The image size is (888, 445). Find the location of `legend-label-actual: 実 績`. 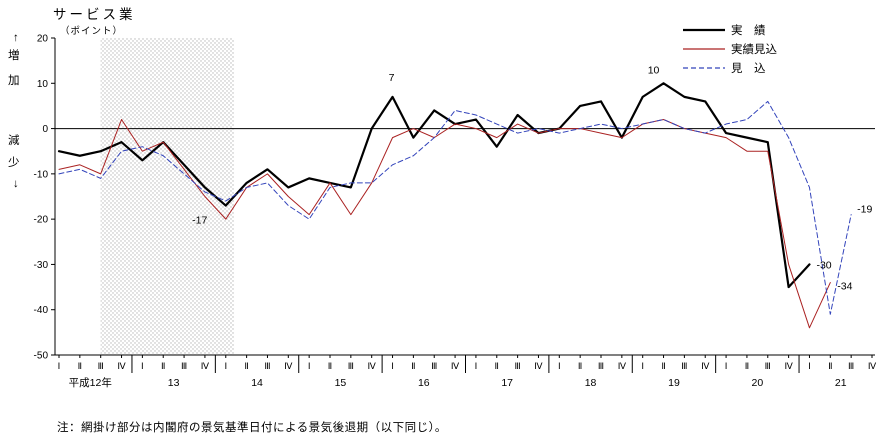

legend-label-actual: 実 績 is located at coordinates (748, 30).